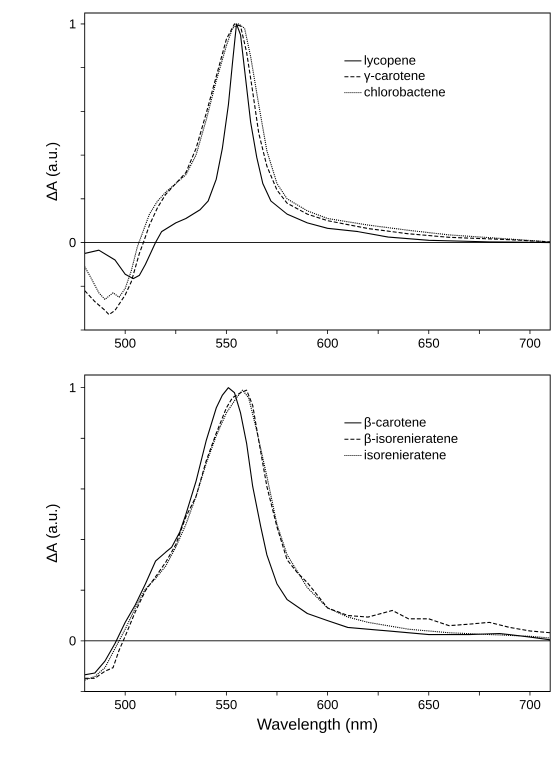  Describe the element at coordinates (395, 423) in the screenshot. I see `legend-label: β-carotene` at that location.